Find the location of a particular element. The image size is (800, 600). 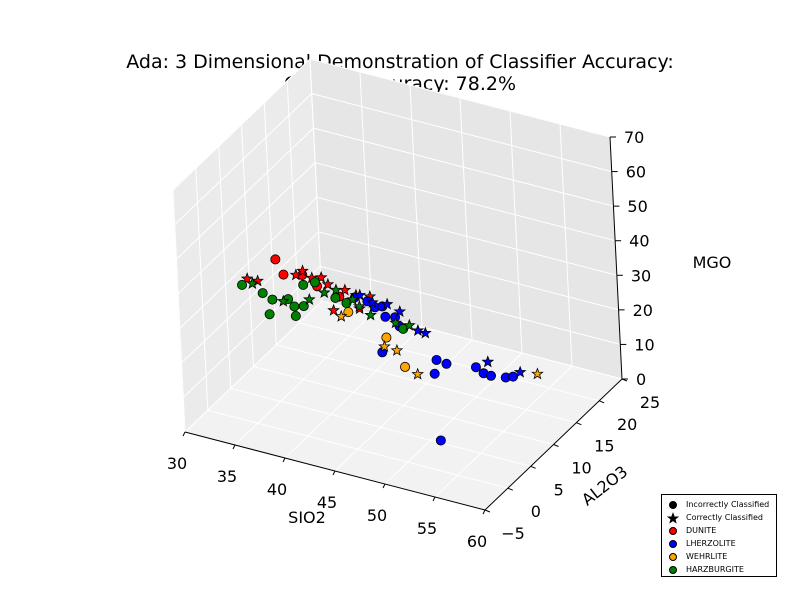

legend-label: WEHRLITE is located at coordinates (707, 556).